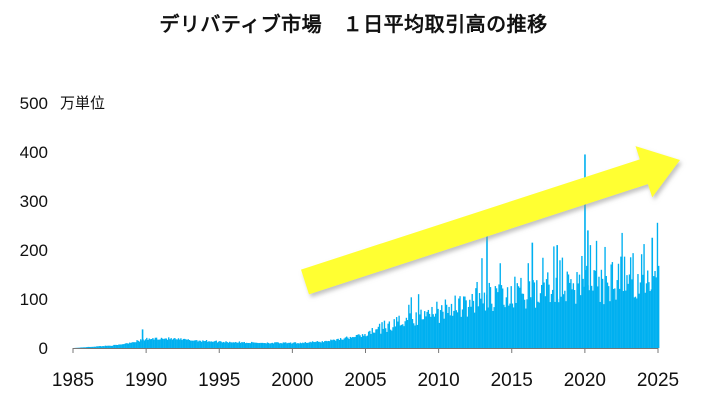 The image size is (707, 403). Describe the element at coordinates (353, 24) in the screenshot. I see `chart-title: デリバティブ市場 １日平均取引高の推移` at that location.